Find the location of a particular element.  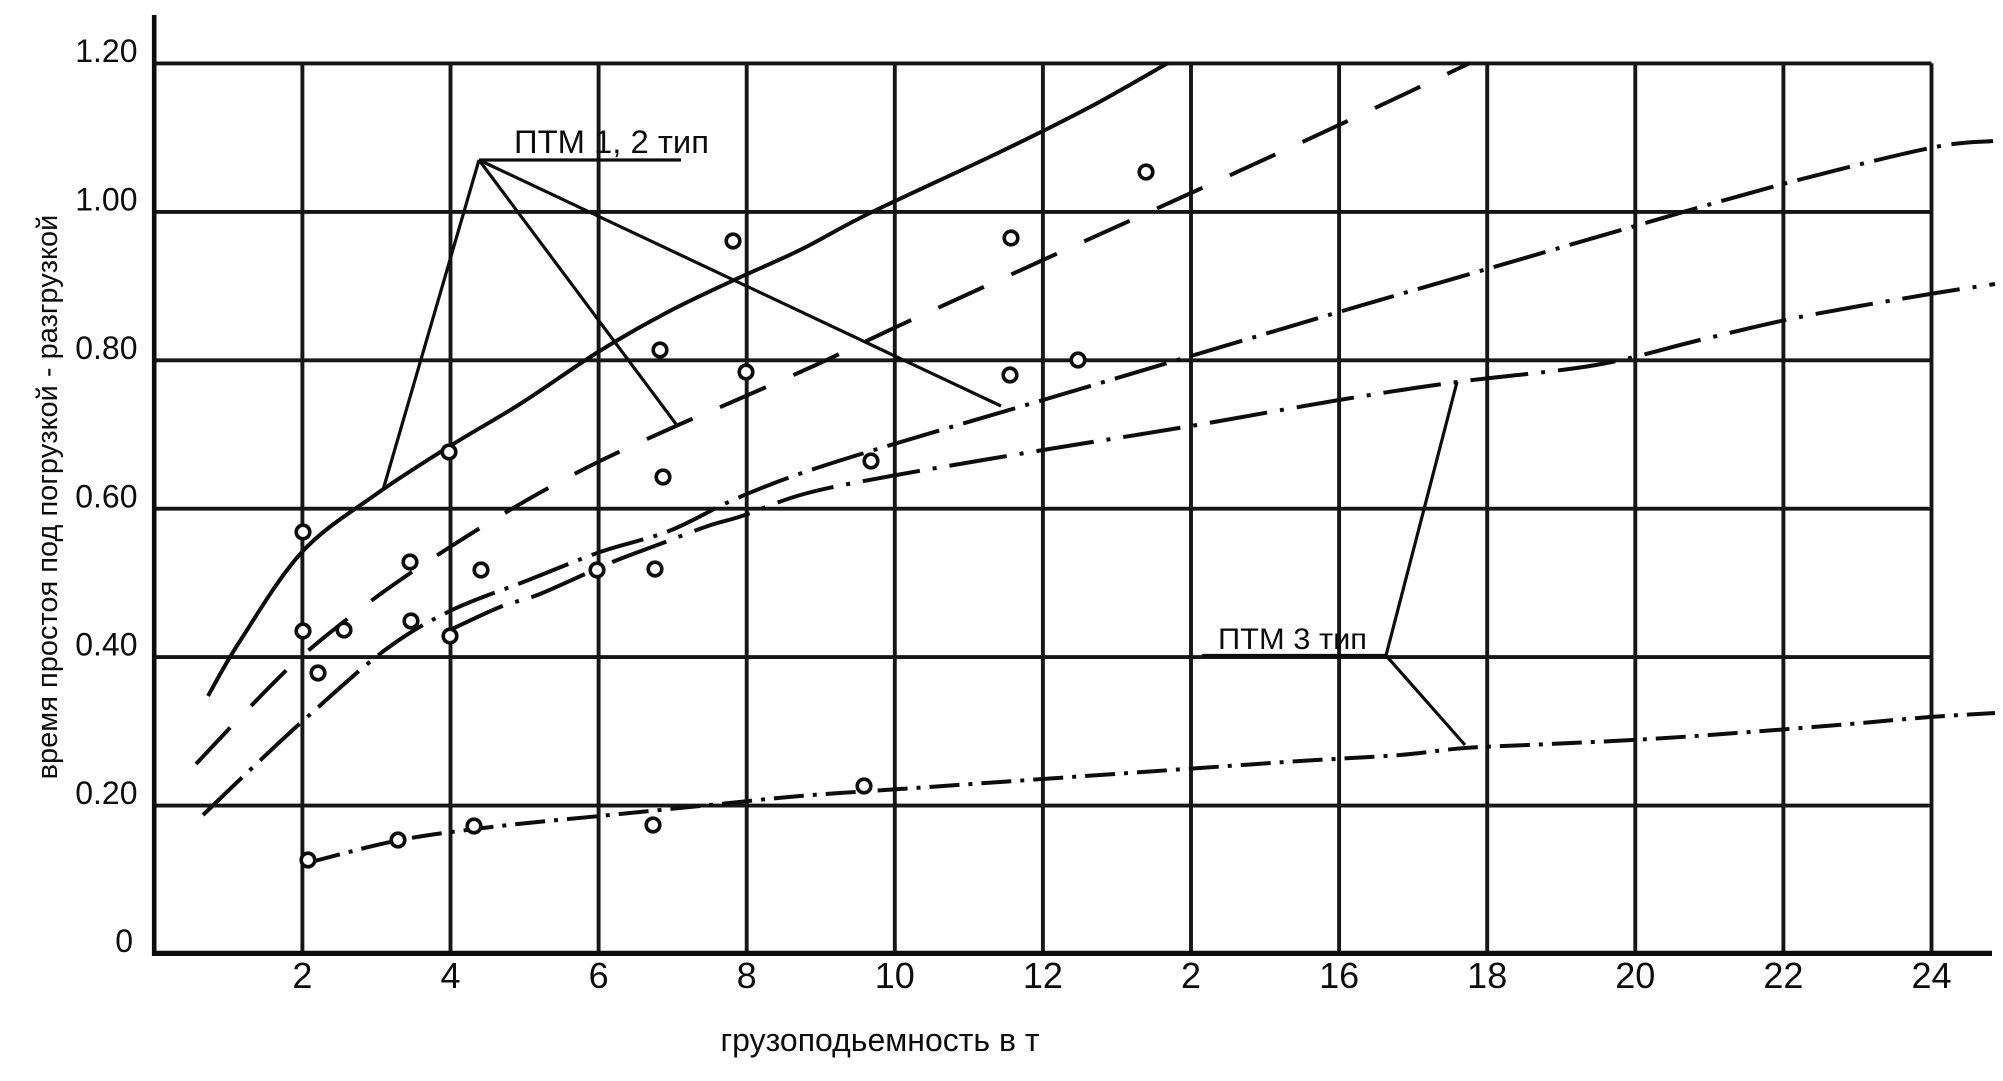

svg-text: 0 is located at coordinates (124, 941).